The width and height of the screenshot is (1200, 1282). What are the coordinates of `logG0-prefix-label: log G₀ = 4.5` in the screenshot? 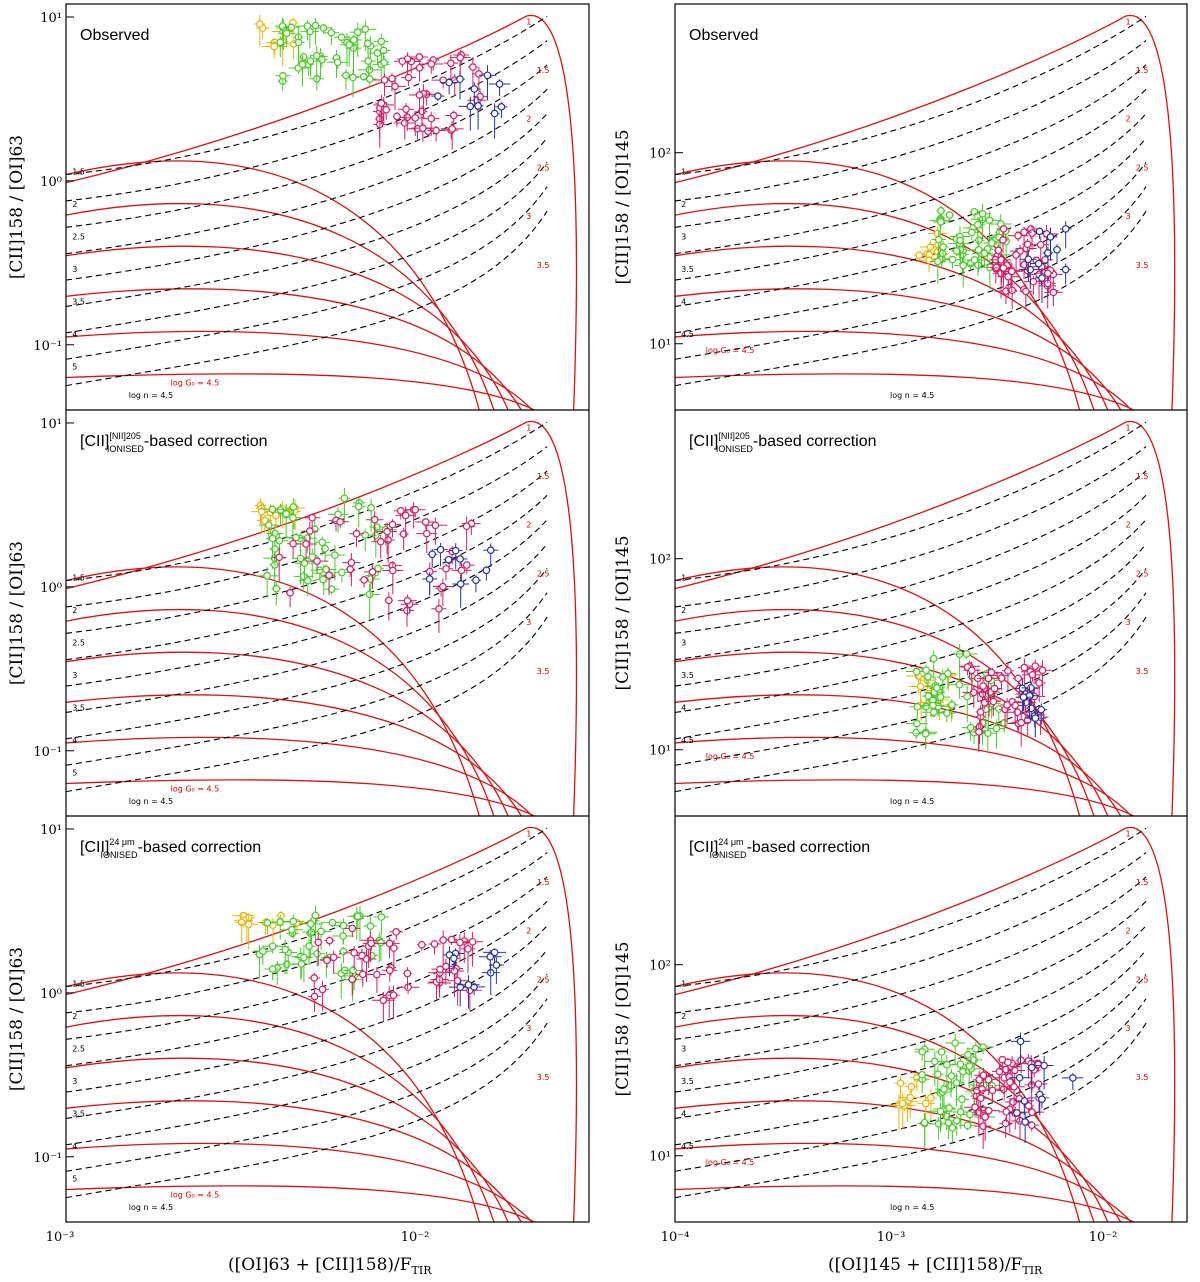 It's located at (730, 1162).